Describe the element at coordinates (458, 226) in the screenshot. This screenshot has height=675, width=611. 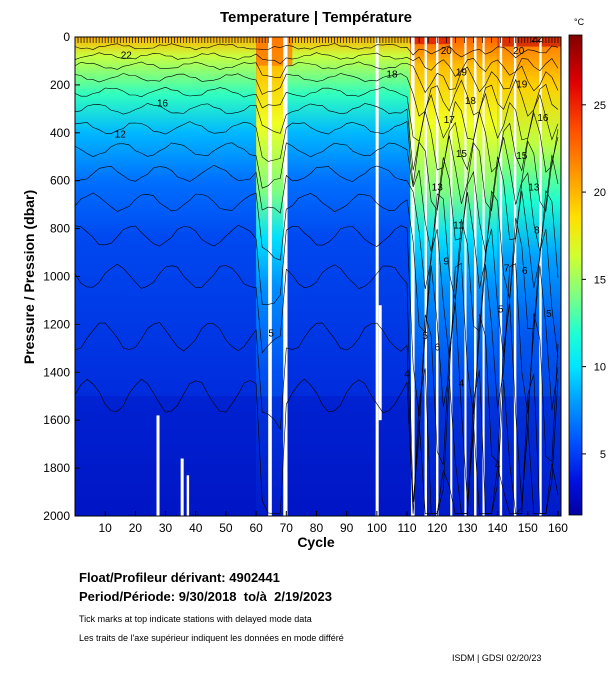
I see `contour-label-10: 11` at that location.